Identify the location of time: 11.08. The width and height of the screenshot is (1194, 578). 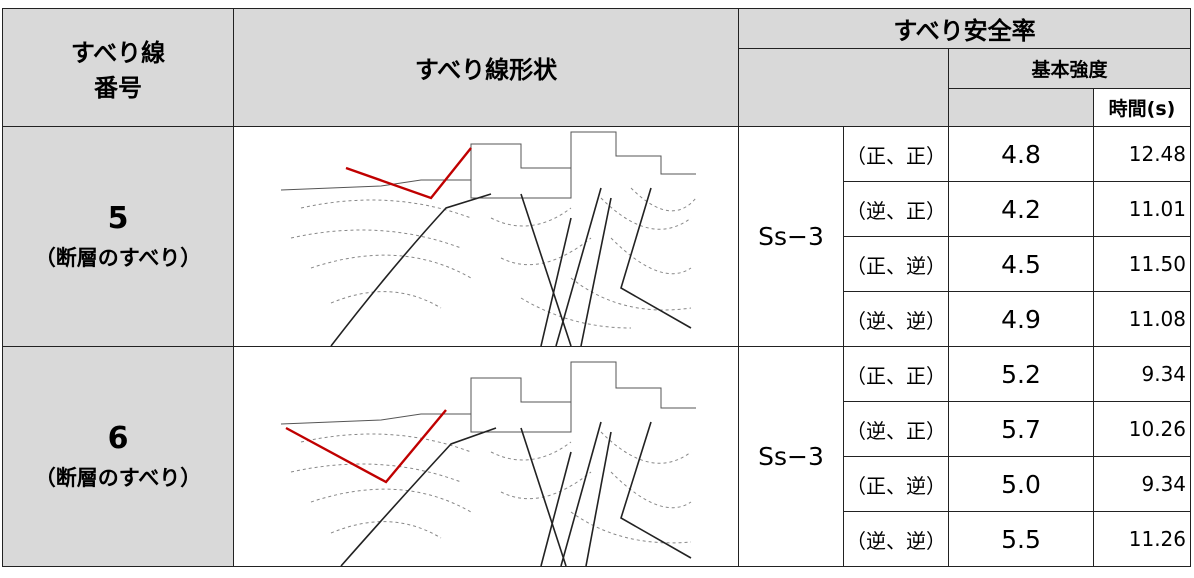
(1142, 319).